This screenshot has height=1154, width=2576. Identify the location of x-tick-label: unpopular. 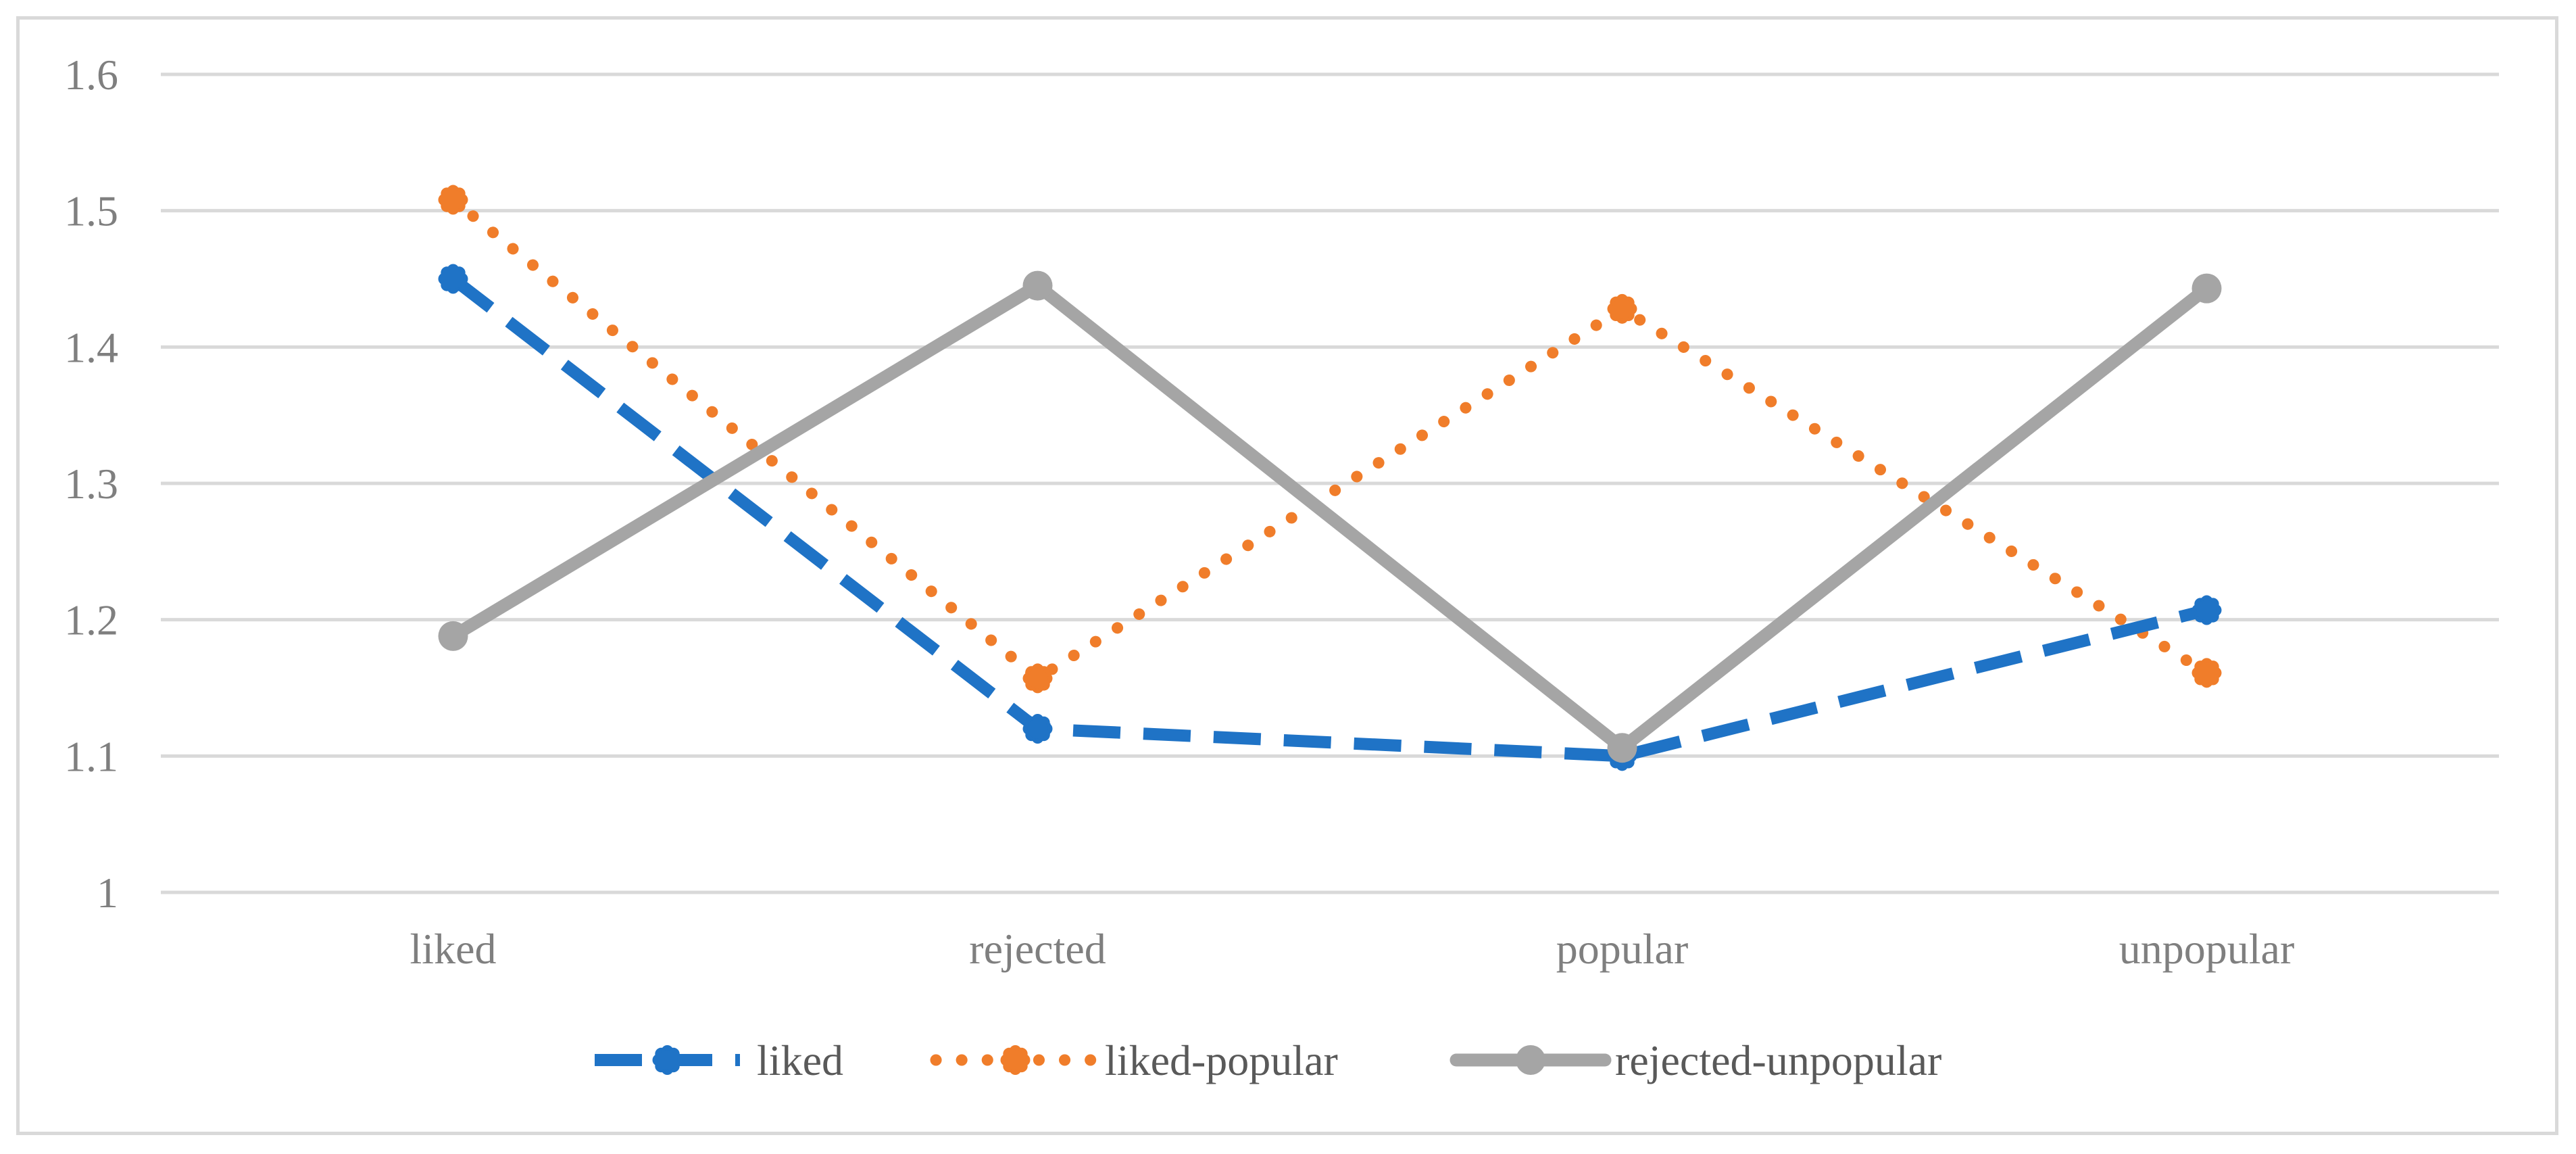
(2207, 949).